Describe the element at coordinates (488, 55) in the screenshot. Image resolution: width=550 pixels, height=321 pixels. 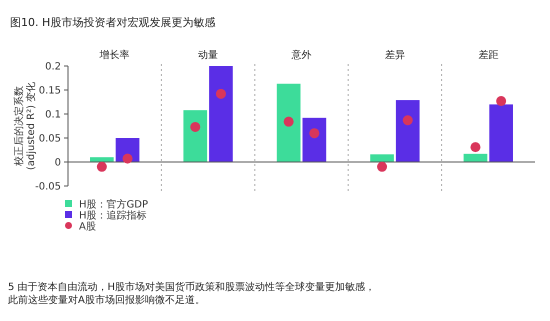
I see `x-tick-label: 差距` at that location.